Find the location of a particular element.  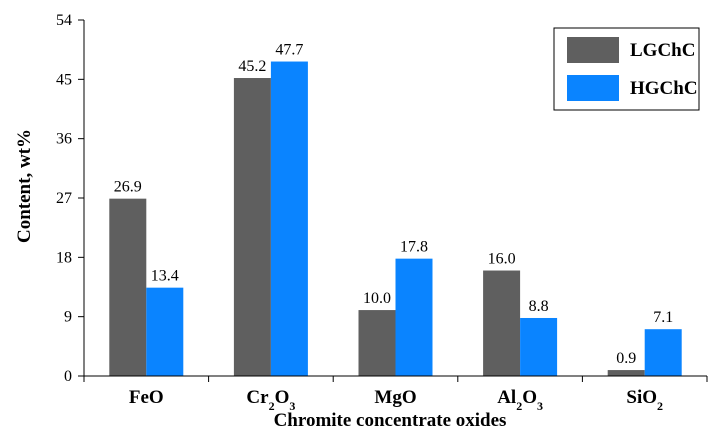

y-tick-label: 18 is located at coordinates (64, 257).